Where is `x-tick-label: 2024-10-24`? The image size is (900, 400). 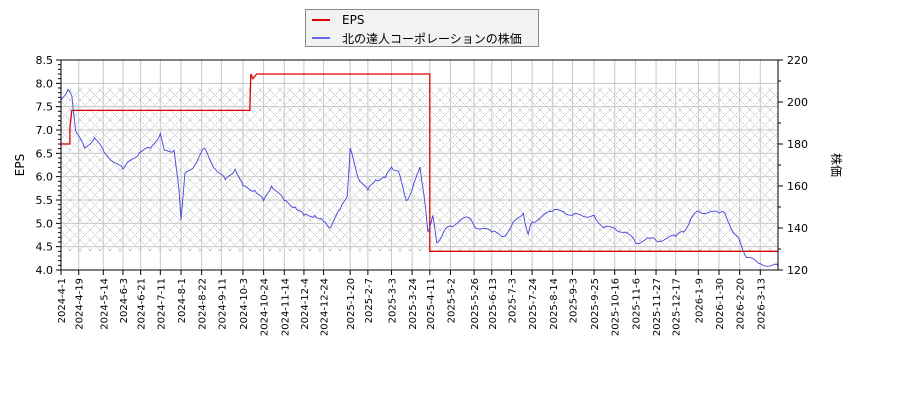
x-tick-label: 2024-10-24 is located at coordinates (265, 307).